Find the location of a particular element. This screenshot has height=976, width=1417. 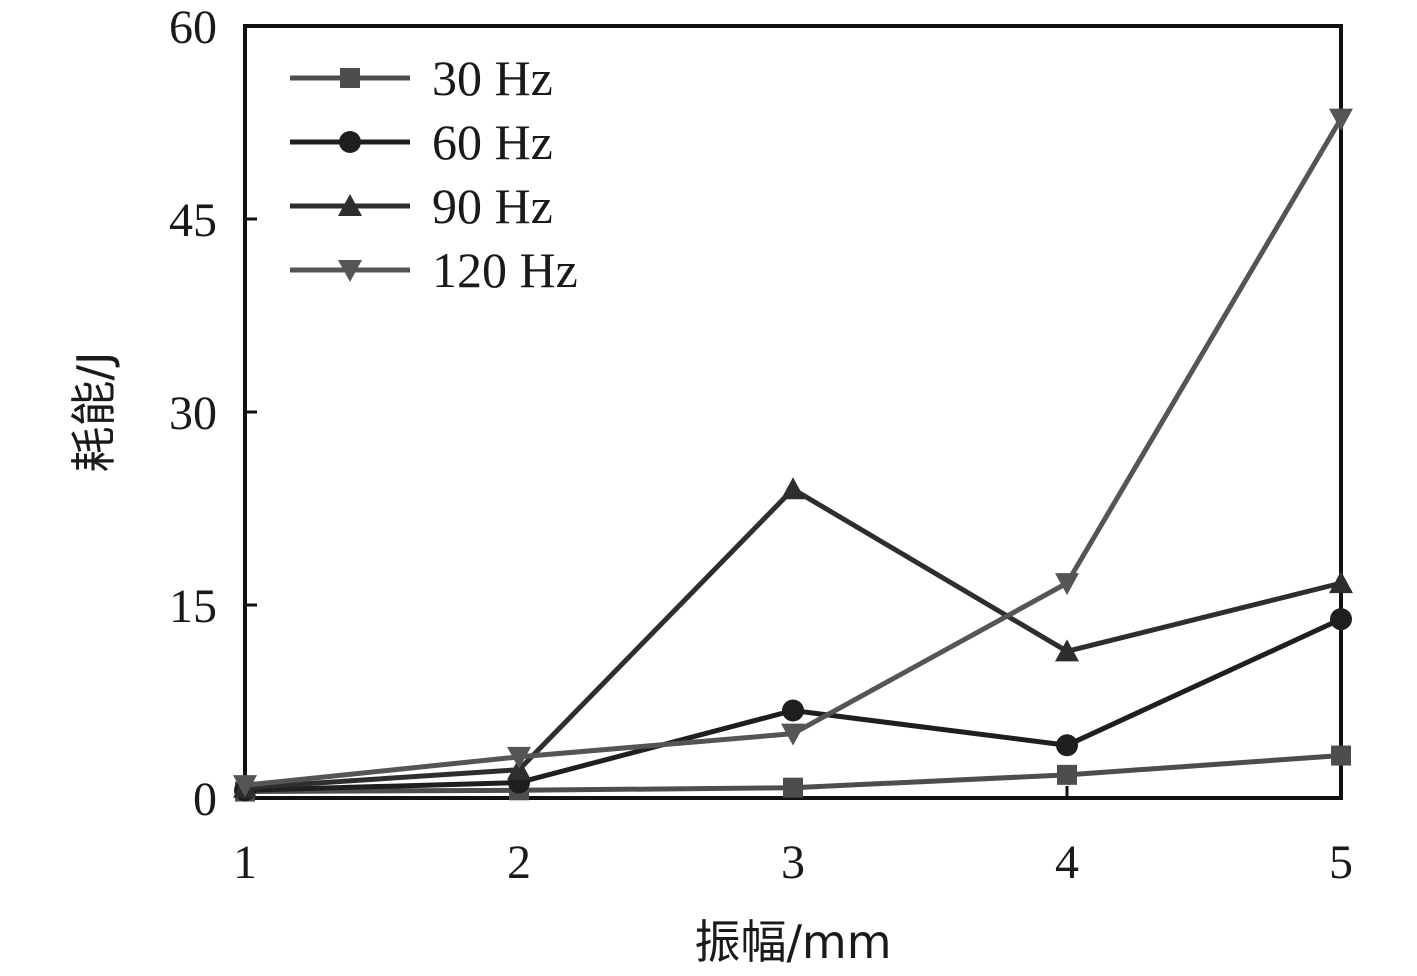

x-tick-label: 1 is located at coordinates (245, 862).